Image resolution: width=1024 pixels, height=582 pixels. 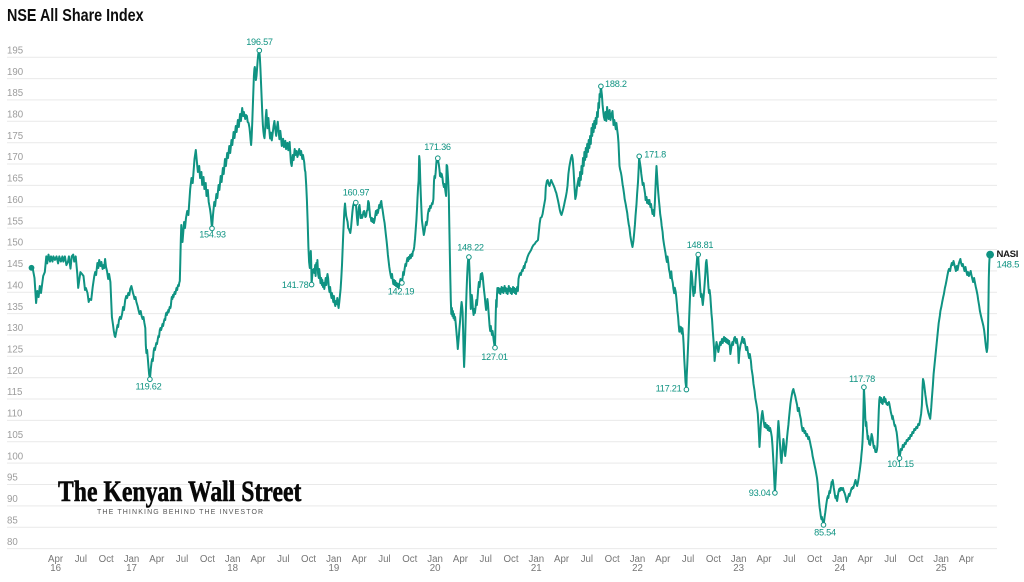 I want to click on svg-text: 148.22, so click(x=470, y=248).